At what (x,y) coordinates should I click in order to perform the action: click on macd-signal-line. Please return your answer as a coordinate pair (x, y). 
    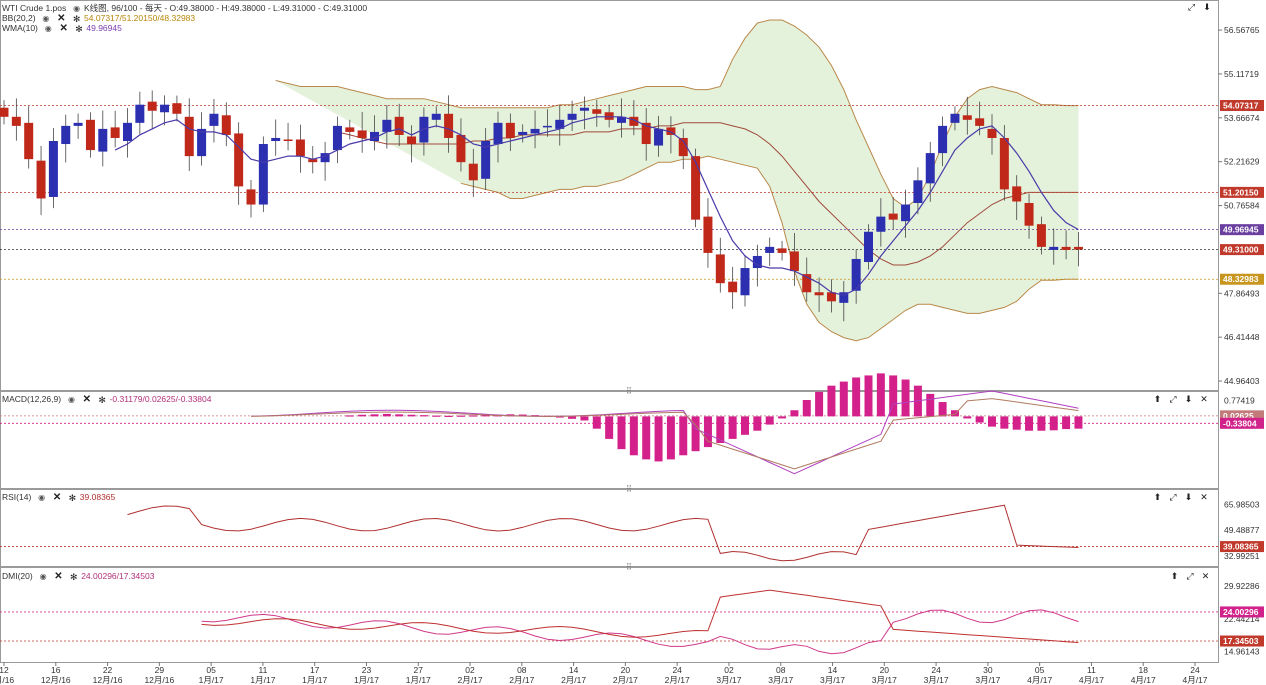
    Looking at the image, I should click on (664, 434).